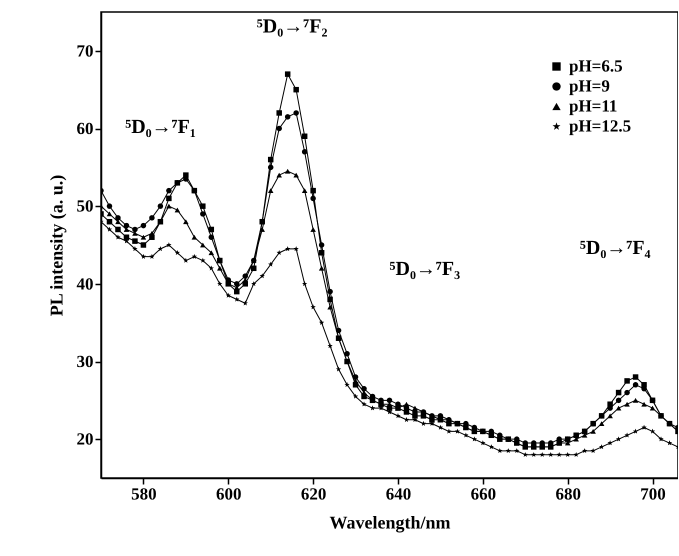 The height and width of the screenshot is (556, 679). What do you see at coordinates (568, 494) in the screenshot?
I see `x-tick-label: 680` at bounding box center [568, 494].